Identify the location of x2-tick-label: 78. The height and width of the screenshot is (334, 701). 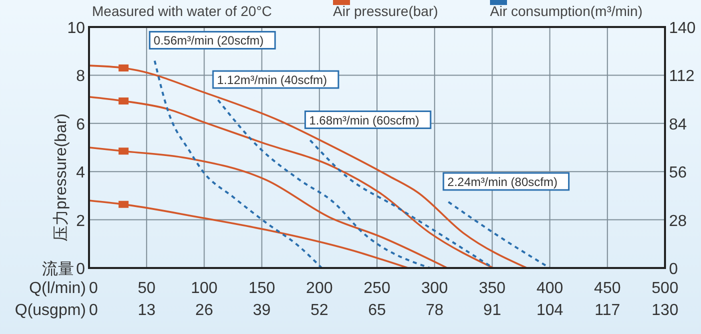
(435, 310).